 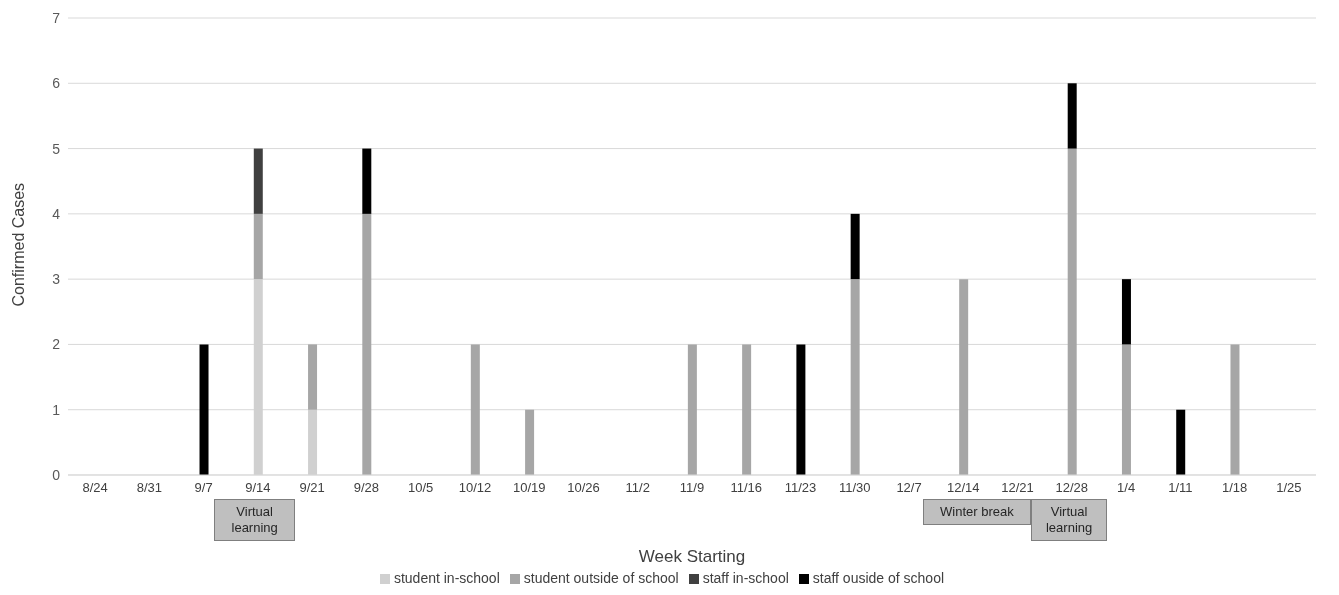 I want to click on y-tick-label: 1, so click(x=56, y=409).